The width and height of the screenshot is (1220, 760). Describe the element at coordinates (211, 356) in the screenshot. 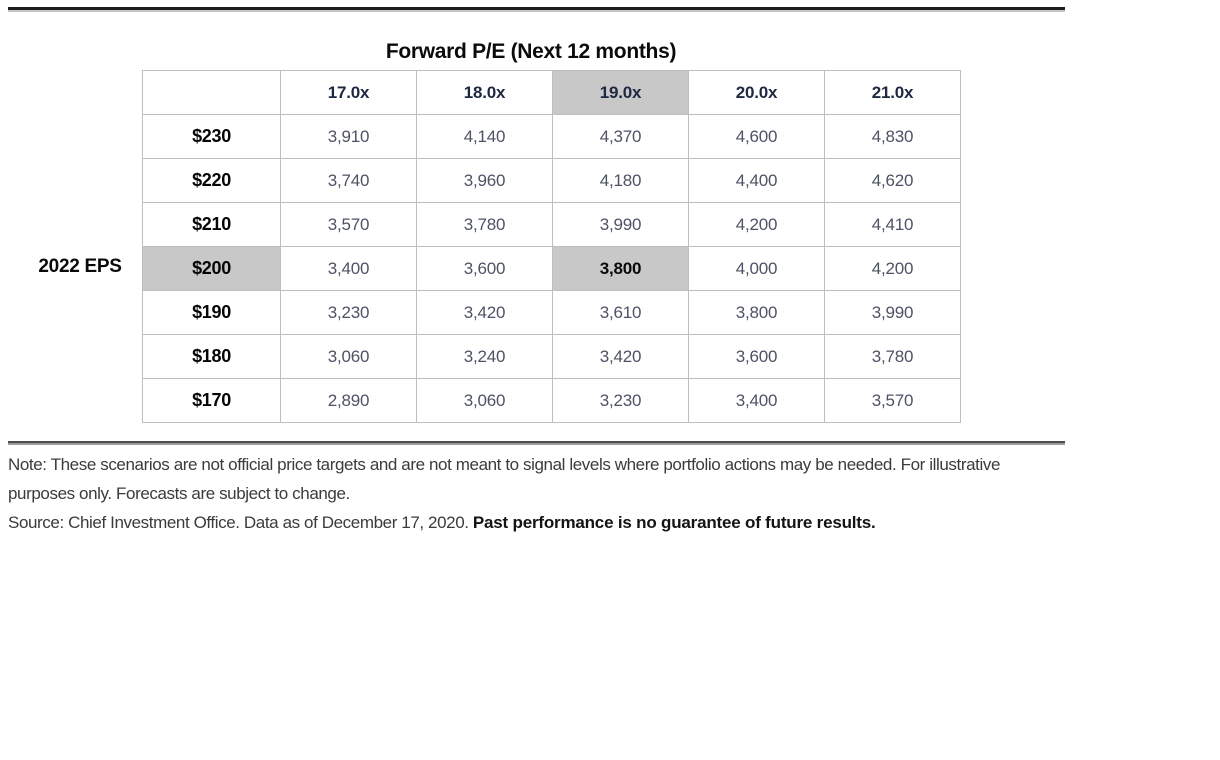

I see `eps-row-header: $180` at that location.